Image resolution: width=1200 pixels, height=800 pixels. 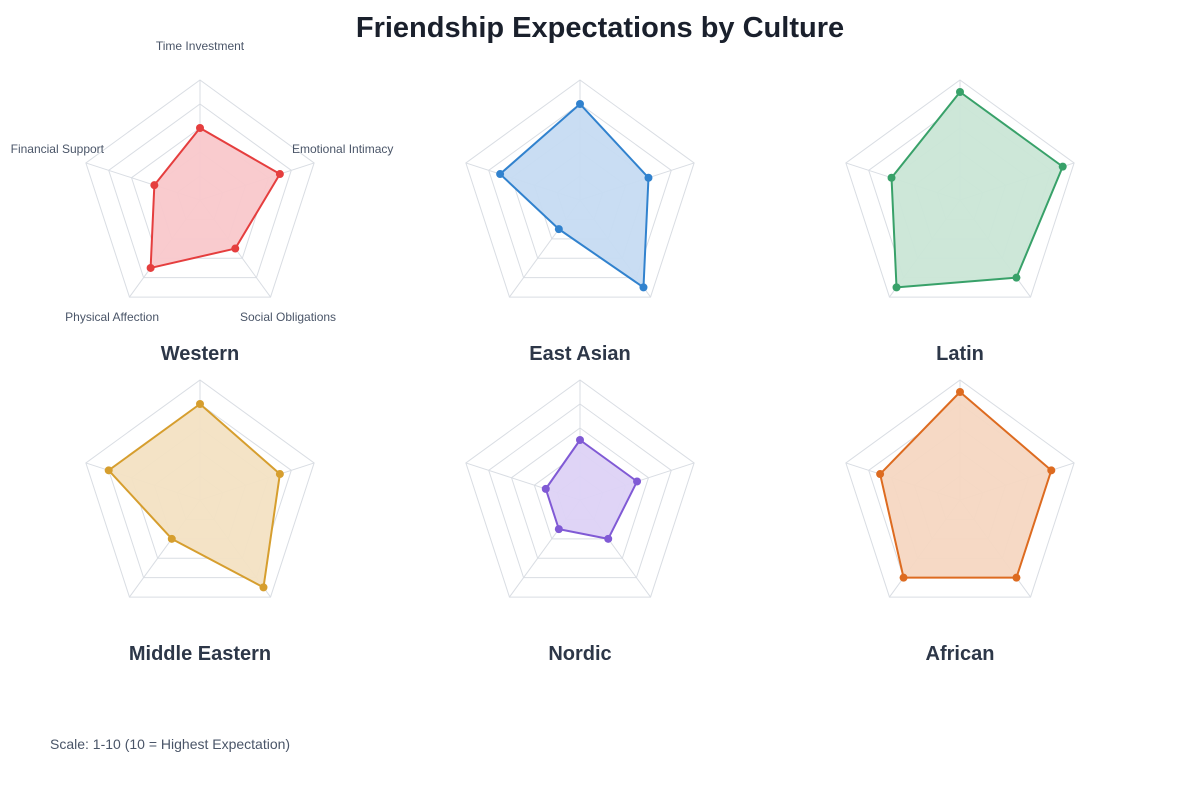 What do you see at coordinates (579, 654) in the screenshot?
I see `panel-title: Nordic` at bounding box center [579, 654].